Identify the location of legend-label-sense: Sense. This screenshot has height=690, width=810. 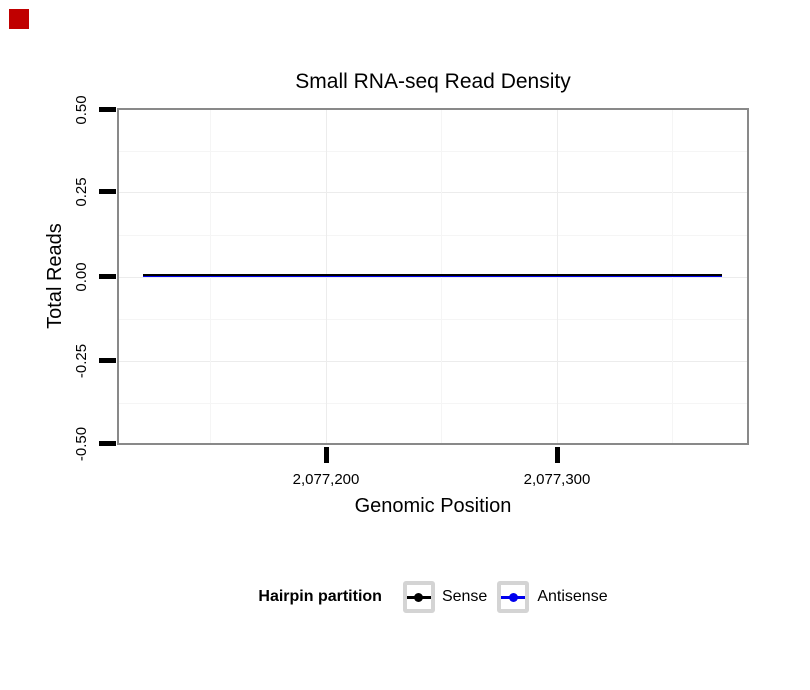
(464, 596).